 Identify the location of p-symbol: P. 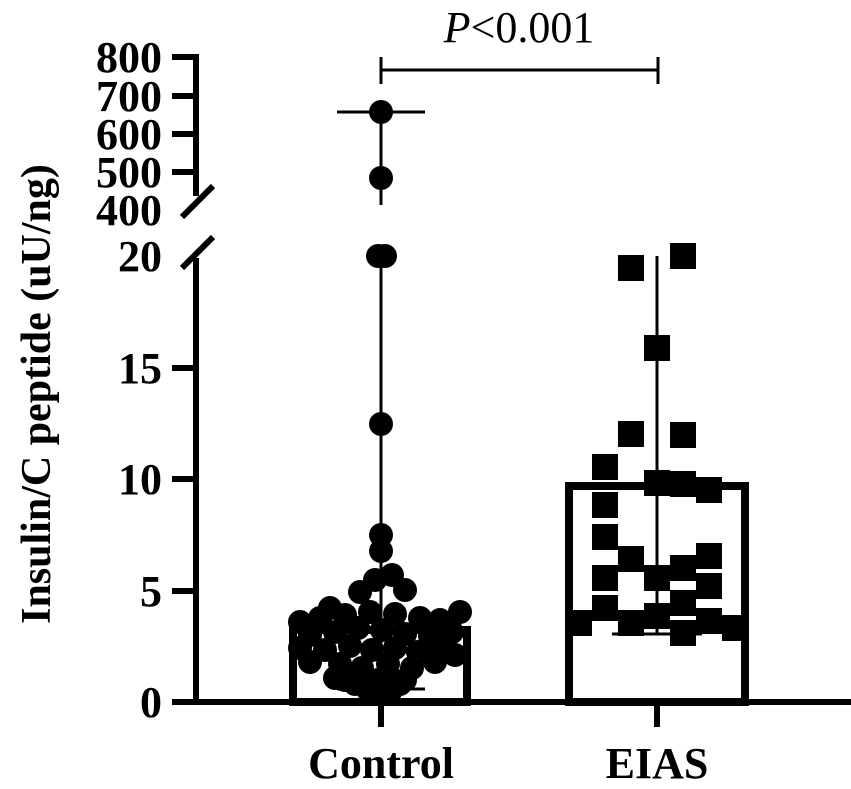
(457, 27).